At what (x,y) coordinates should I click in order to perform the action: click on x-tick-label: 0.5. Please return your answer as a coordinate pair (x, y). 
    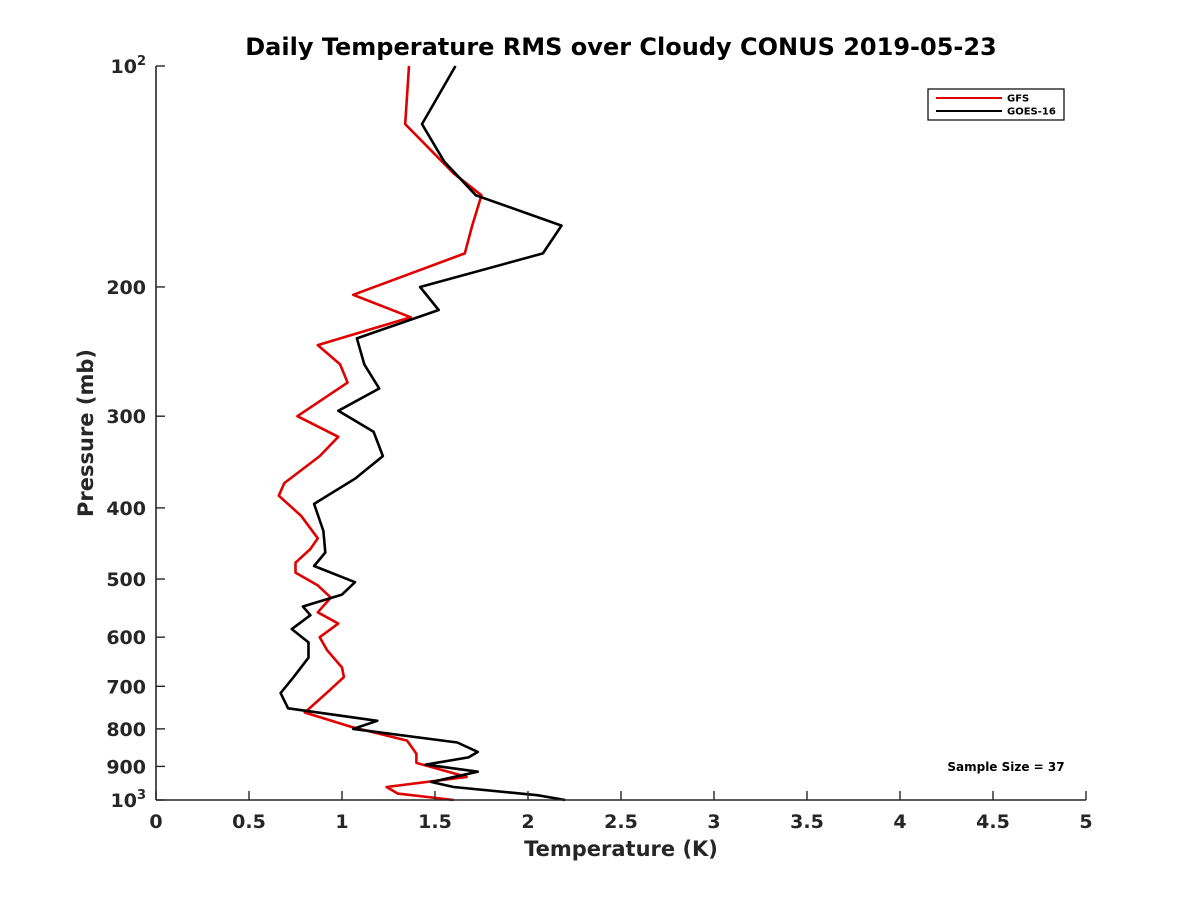
    Looking at the image, I should click on (249, 822).